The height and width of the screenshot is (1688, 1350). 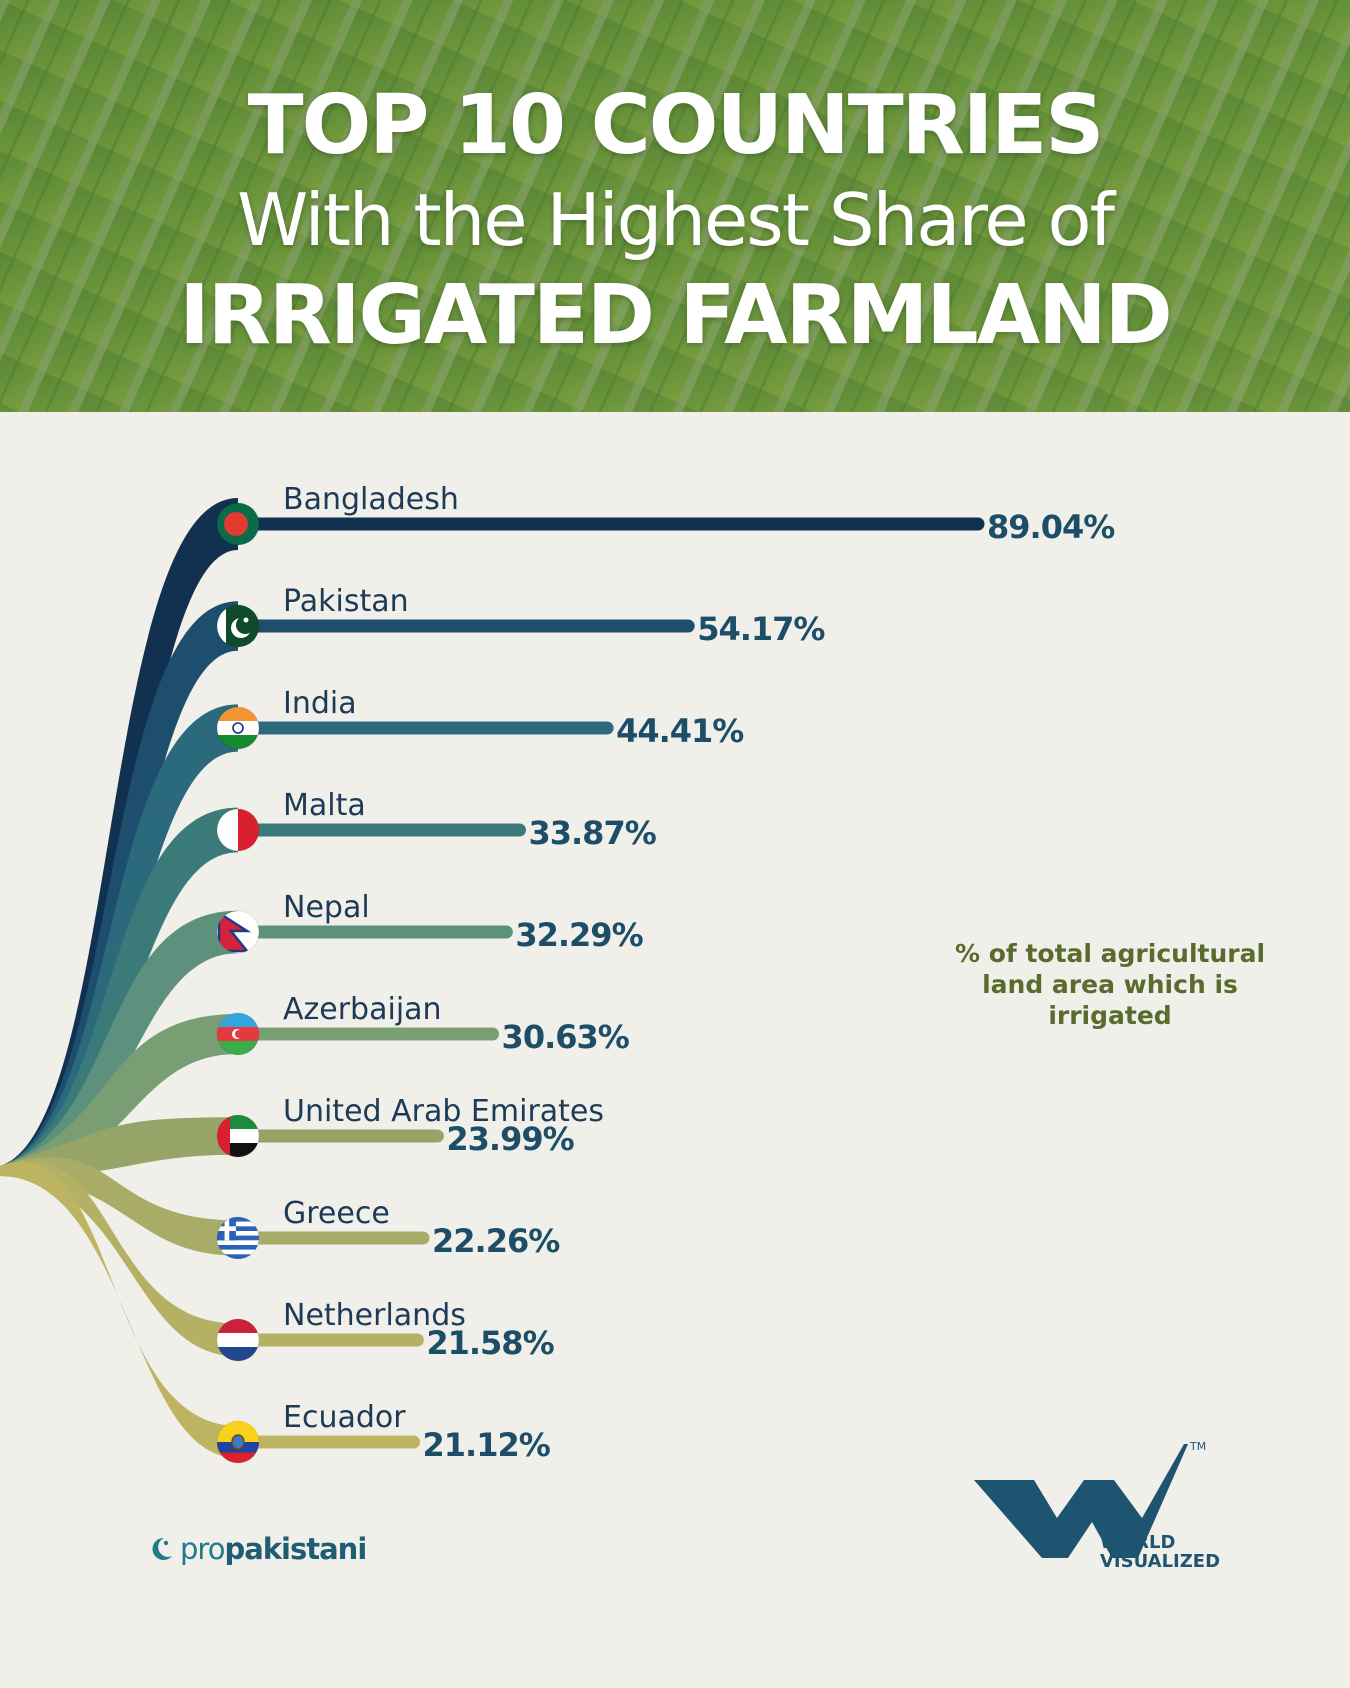 What do you see at coordinates (238, 932) in the screenshot?
I see `nepal-flag-icon` at bounding box center [238, 932].